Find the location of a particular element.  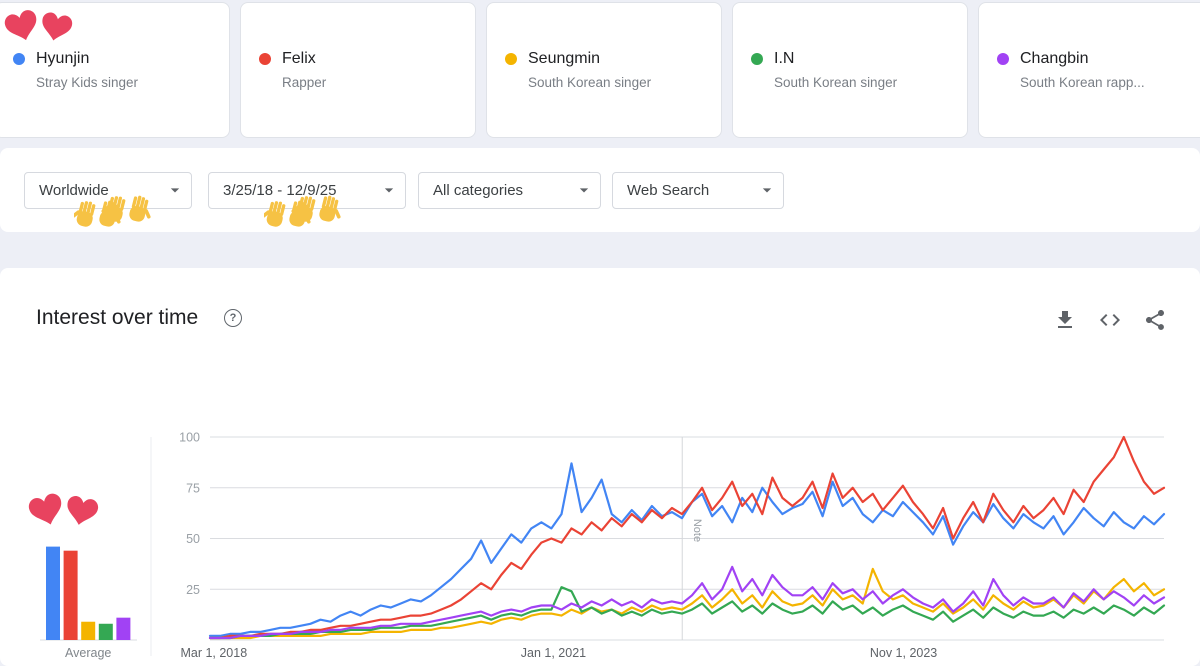

term-description: Rapper is located at coordinates (304, 82).